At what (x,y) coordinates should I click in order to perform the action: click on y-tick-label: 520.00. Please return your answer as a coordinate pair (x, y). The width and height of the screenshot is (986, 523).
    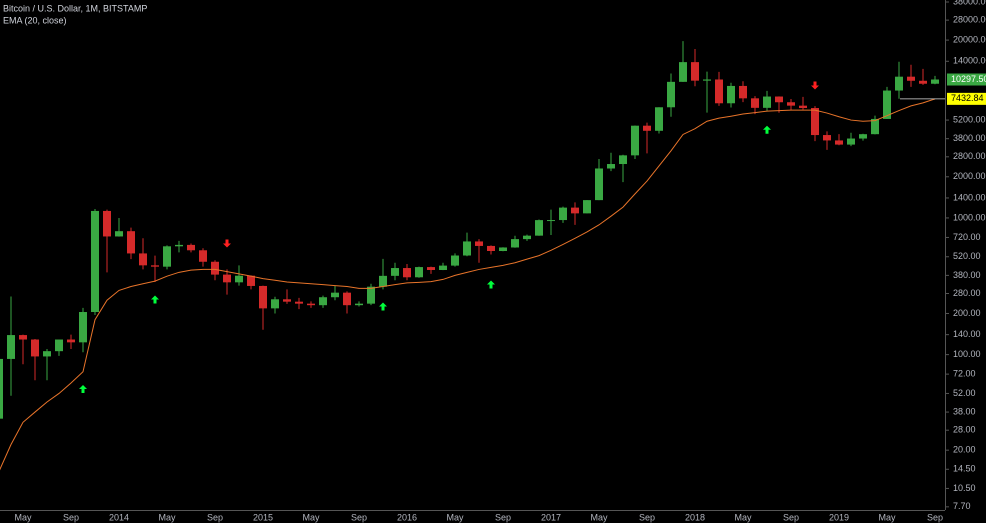
    Looking at the image, I should click on (967, 256).